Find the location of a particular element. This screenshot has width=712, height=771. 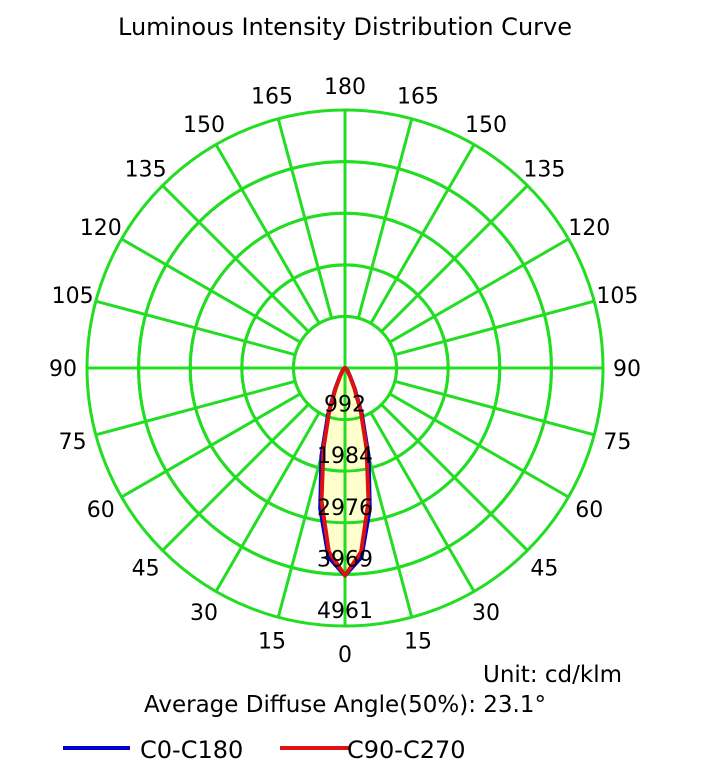

chart-title: Luminous Intensity Distribution Curve is located at coordinates (345, 27).